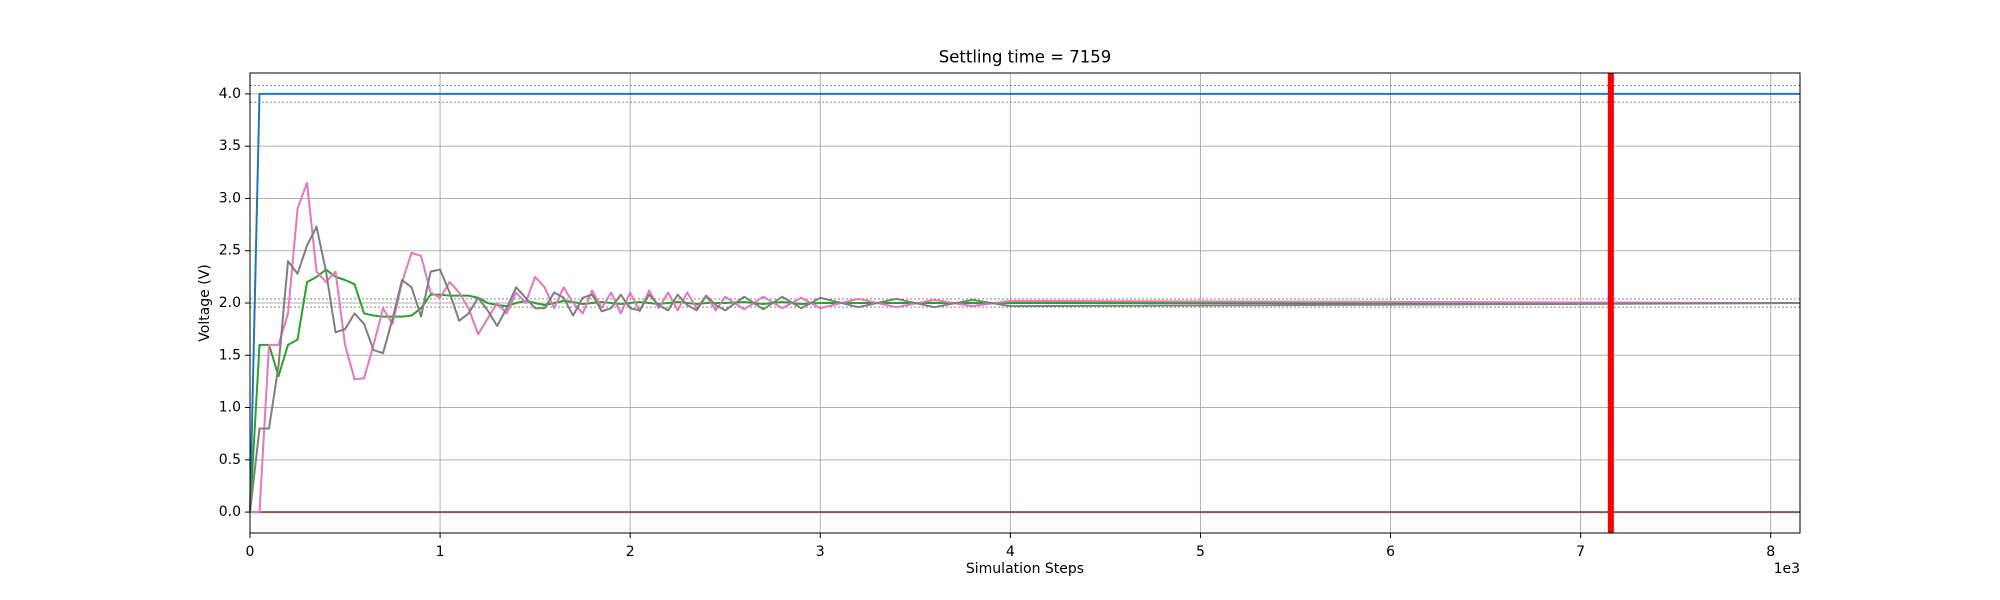  Describe the element at coordinates (230, 303) in the screenshot. I see `y-tick-label: 2.0` at that location.